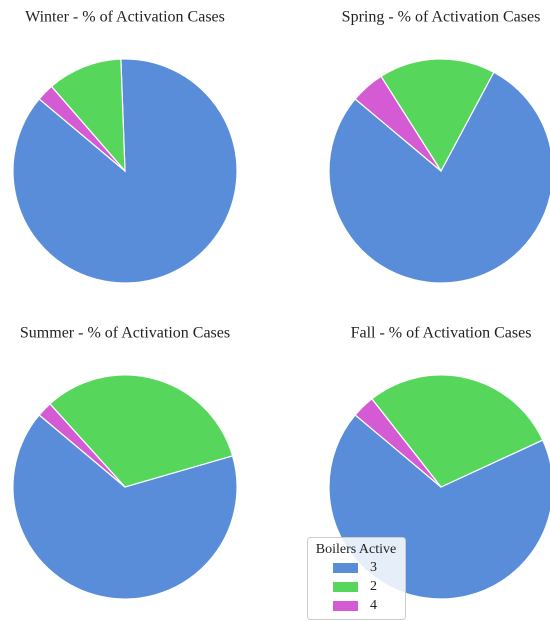 This screenshot has width=550, height=621. I want to click on chart-title: Winter - % of Activation Cases, so click(125, 17).